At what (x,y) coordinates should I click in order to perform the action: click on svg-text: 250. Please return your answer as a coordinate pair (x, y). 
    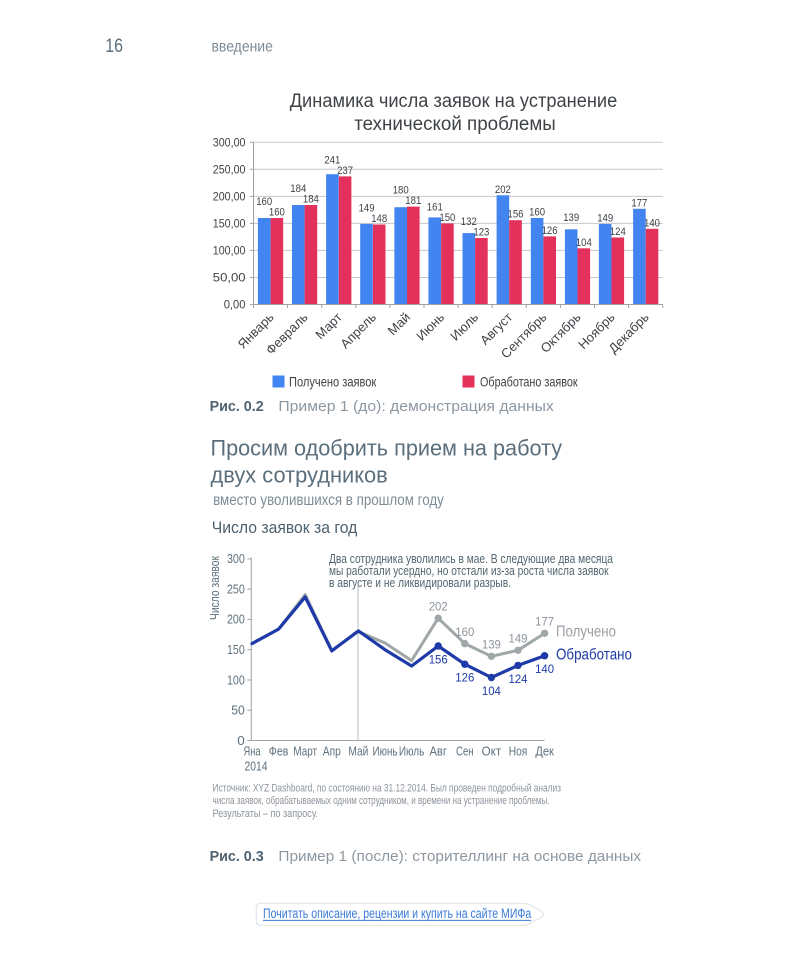
    Looking at the image, I should click on (236, 589).